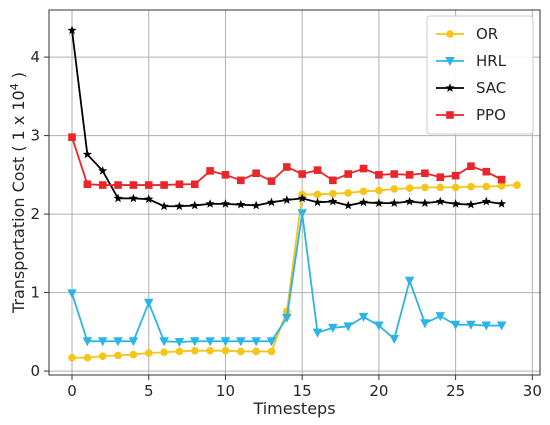 The height and width of the screenshot is (425, 550). Describe the element at coordinates (302, 391) in the screenshot. I see `x-tick-label: 15` at that location.